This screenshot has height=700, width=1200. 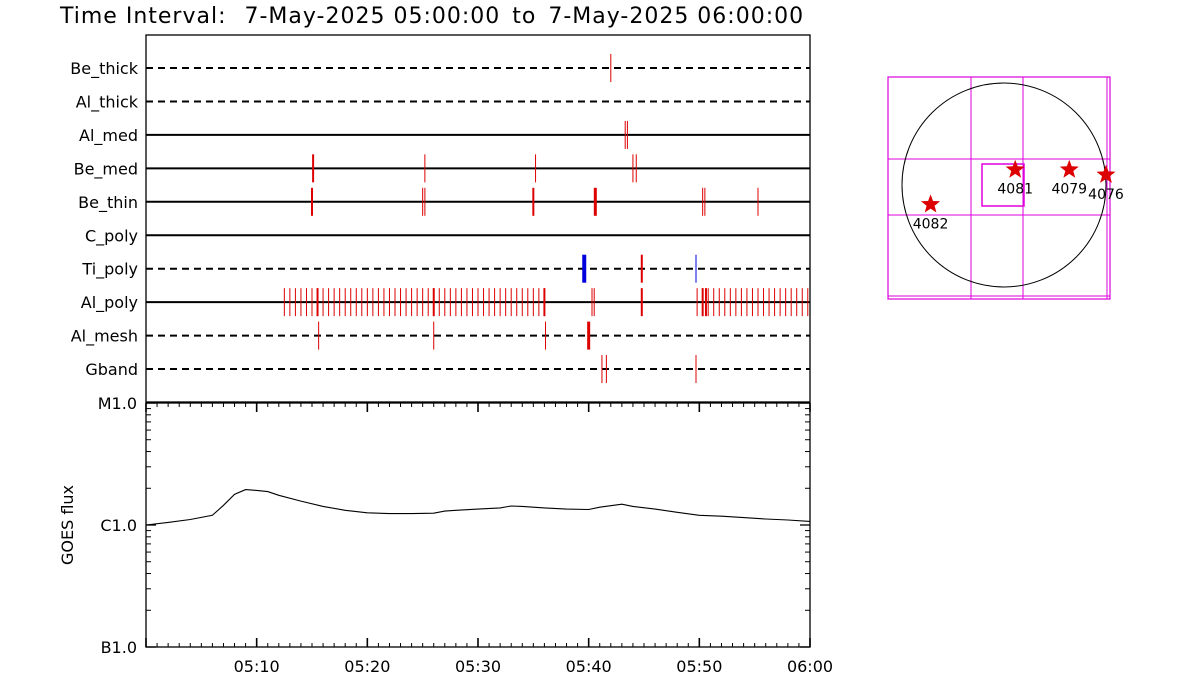 What do you see at coordinates (931, 224) in the screenshot?
I see `active-region-label: 4082` at bounding box center [931, 224].